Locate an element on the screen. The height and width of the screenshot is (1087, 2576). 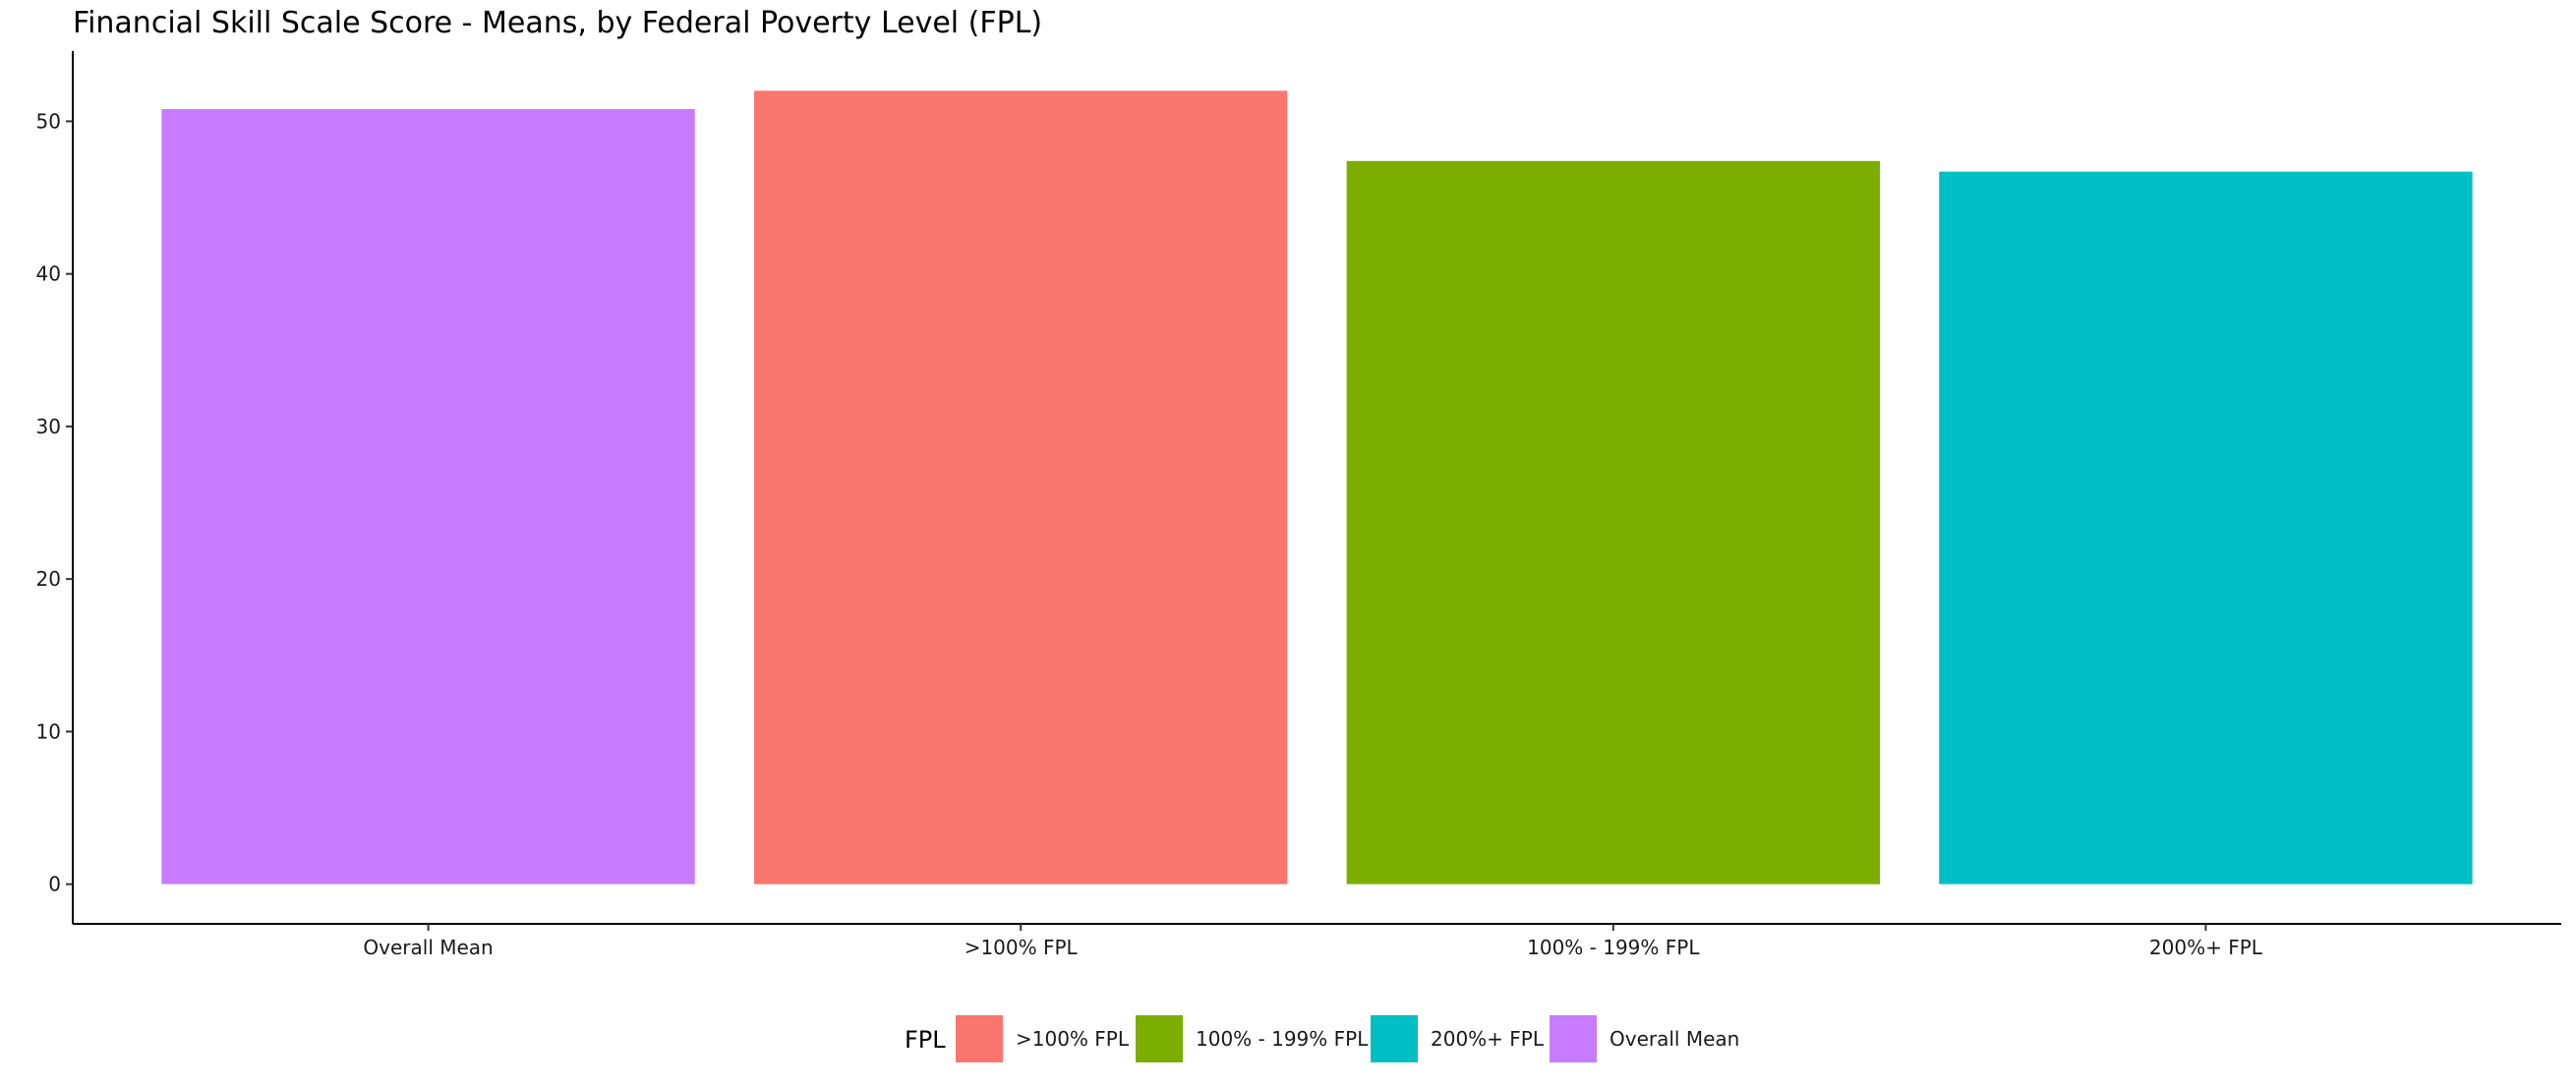
legend-label: >100% FPL is located at coordinates (1073, 1039).